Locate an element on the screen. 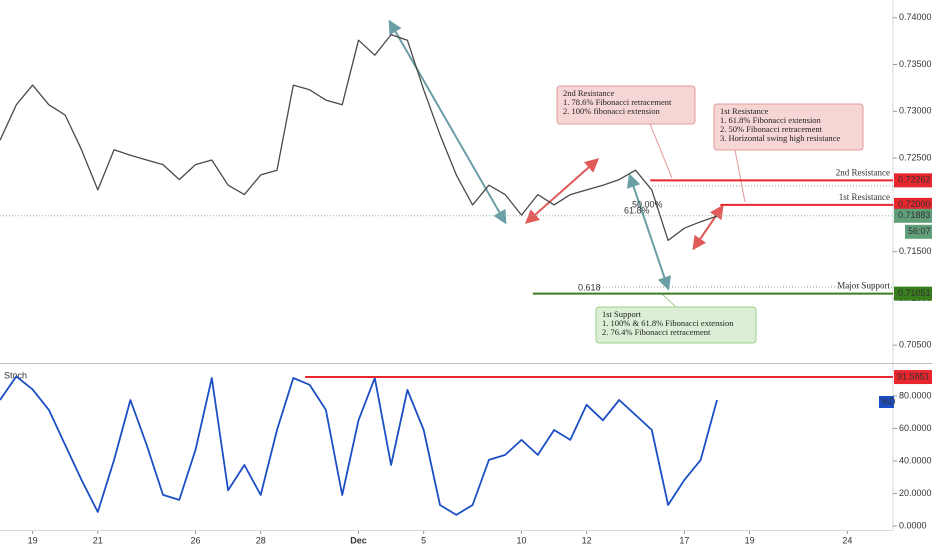 This screenshot has height=550, width=932. x-tick-label: 17 is located at coordinates (684, 540).